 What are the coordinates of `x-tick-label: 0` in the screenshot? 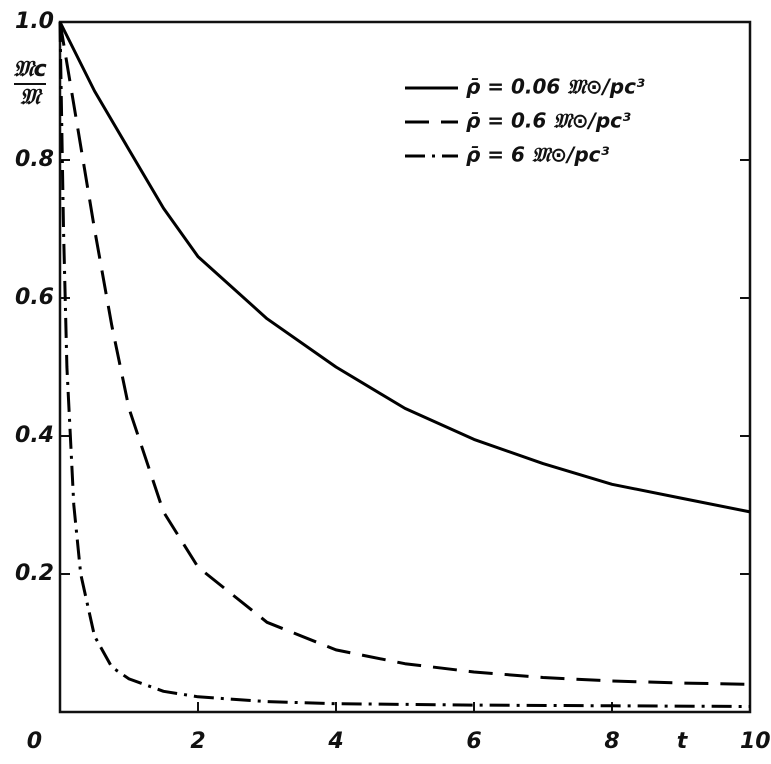 It's located at (34, 741).